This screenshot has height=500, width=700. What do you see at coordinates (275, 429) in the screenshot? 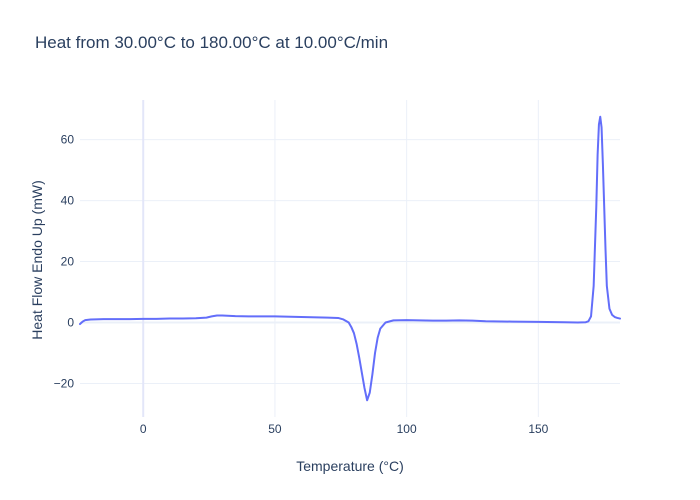
I see `x-tick-label: 50` at bounding box center [275, 429].